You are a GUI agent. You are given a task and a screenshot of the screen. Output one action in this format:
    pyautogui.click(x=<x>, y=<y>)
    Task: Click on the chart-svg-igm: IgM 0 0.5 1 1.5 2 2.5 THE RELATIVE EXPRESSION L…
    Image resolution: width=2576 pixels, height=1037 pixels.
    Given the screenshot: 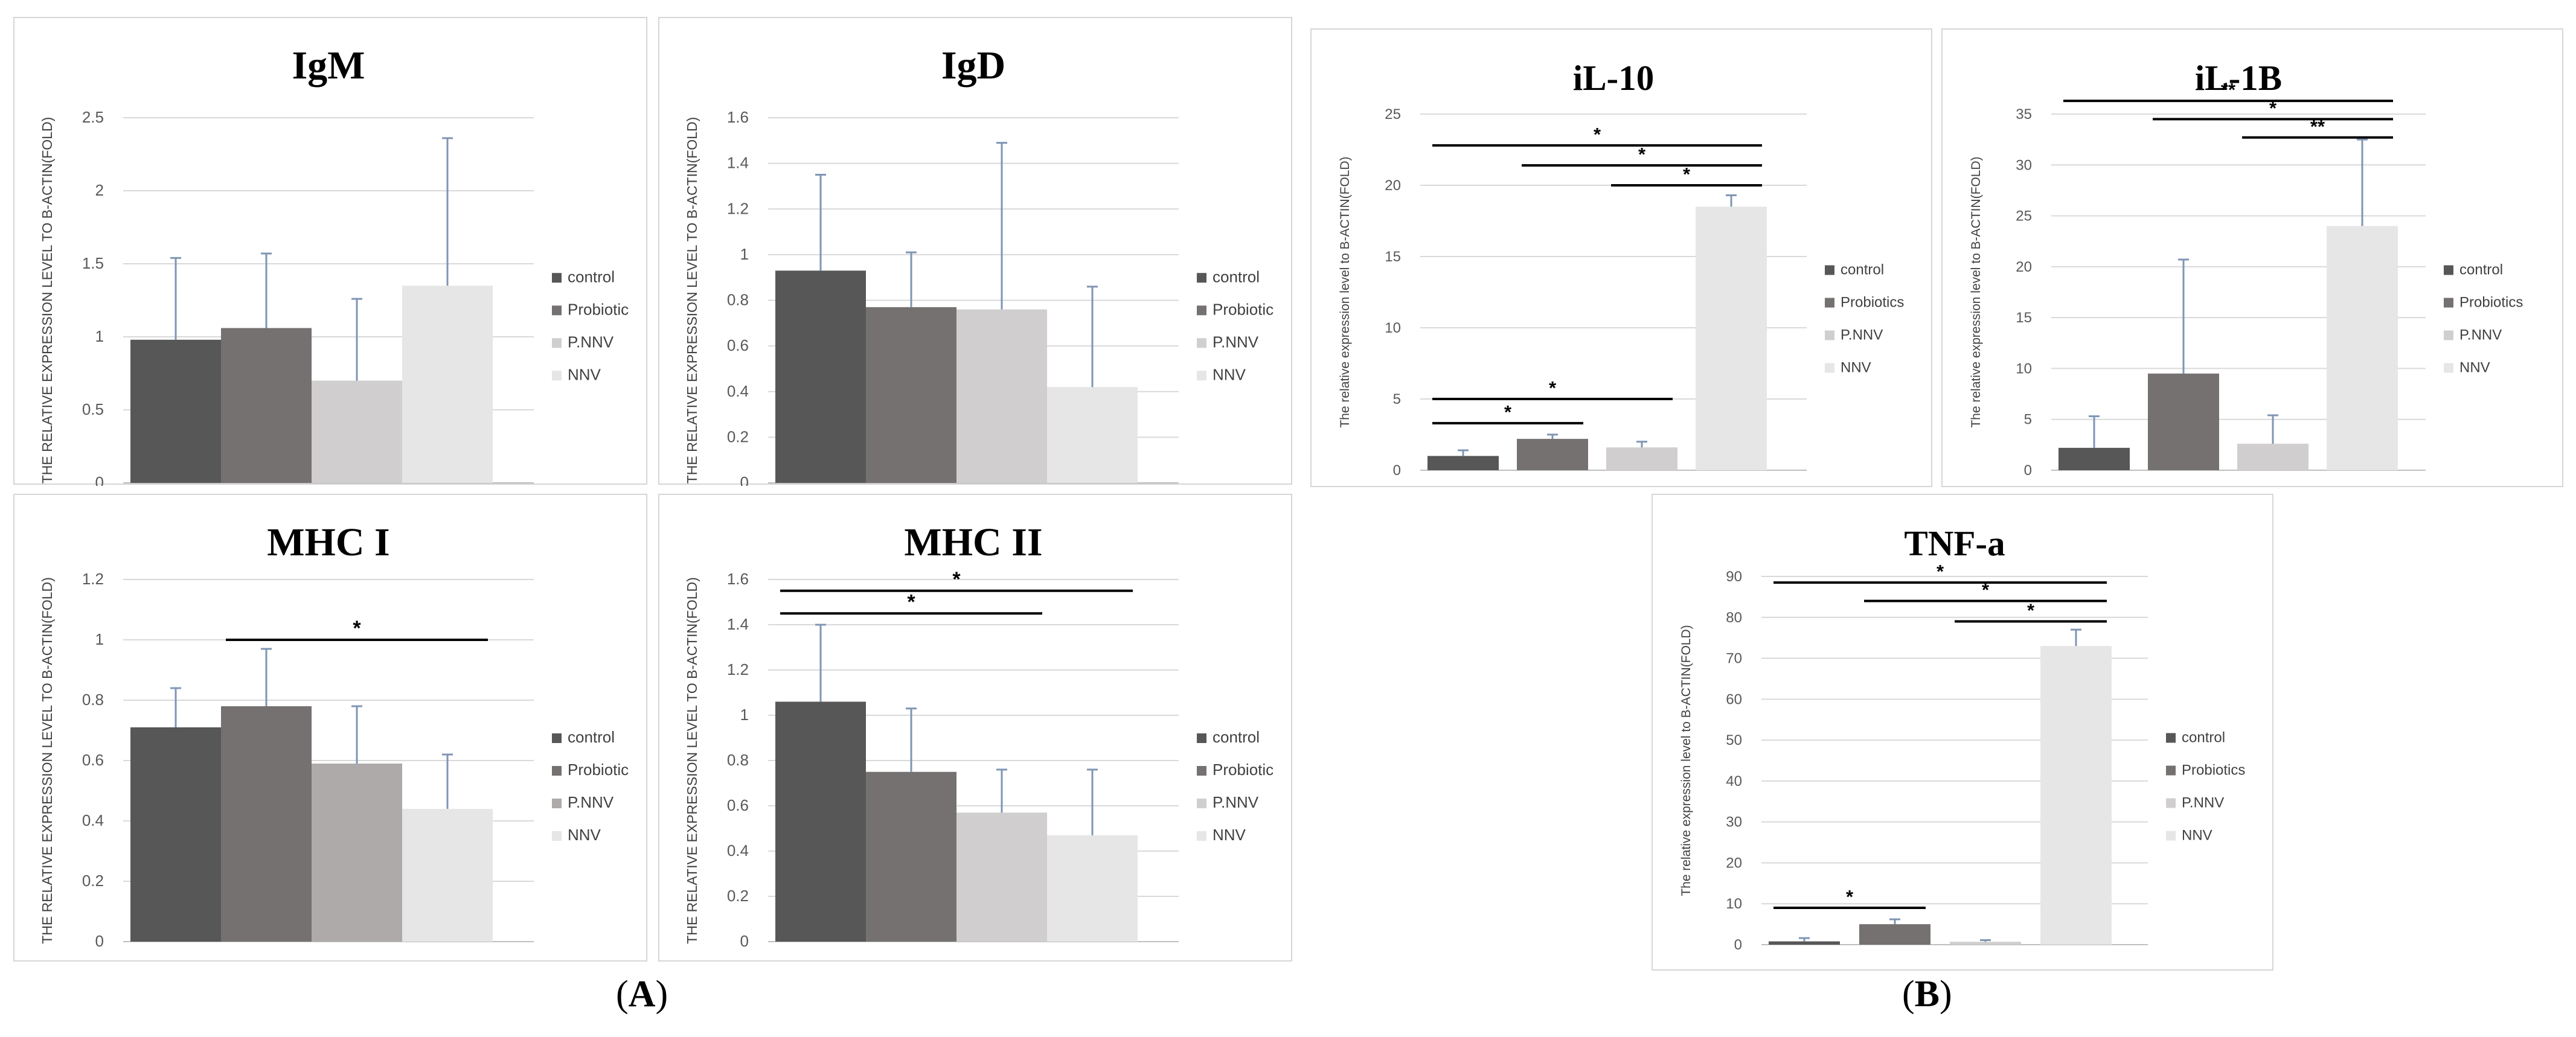 What is the action you would take?
    pyautogui.click(x=334, y=264)
    